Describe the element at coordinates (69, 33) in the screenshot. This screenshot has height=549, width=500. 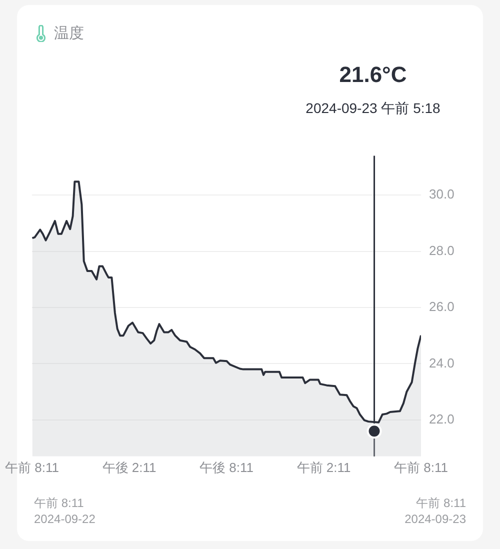
I see `chart-title: 温度` at that location.